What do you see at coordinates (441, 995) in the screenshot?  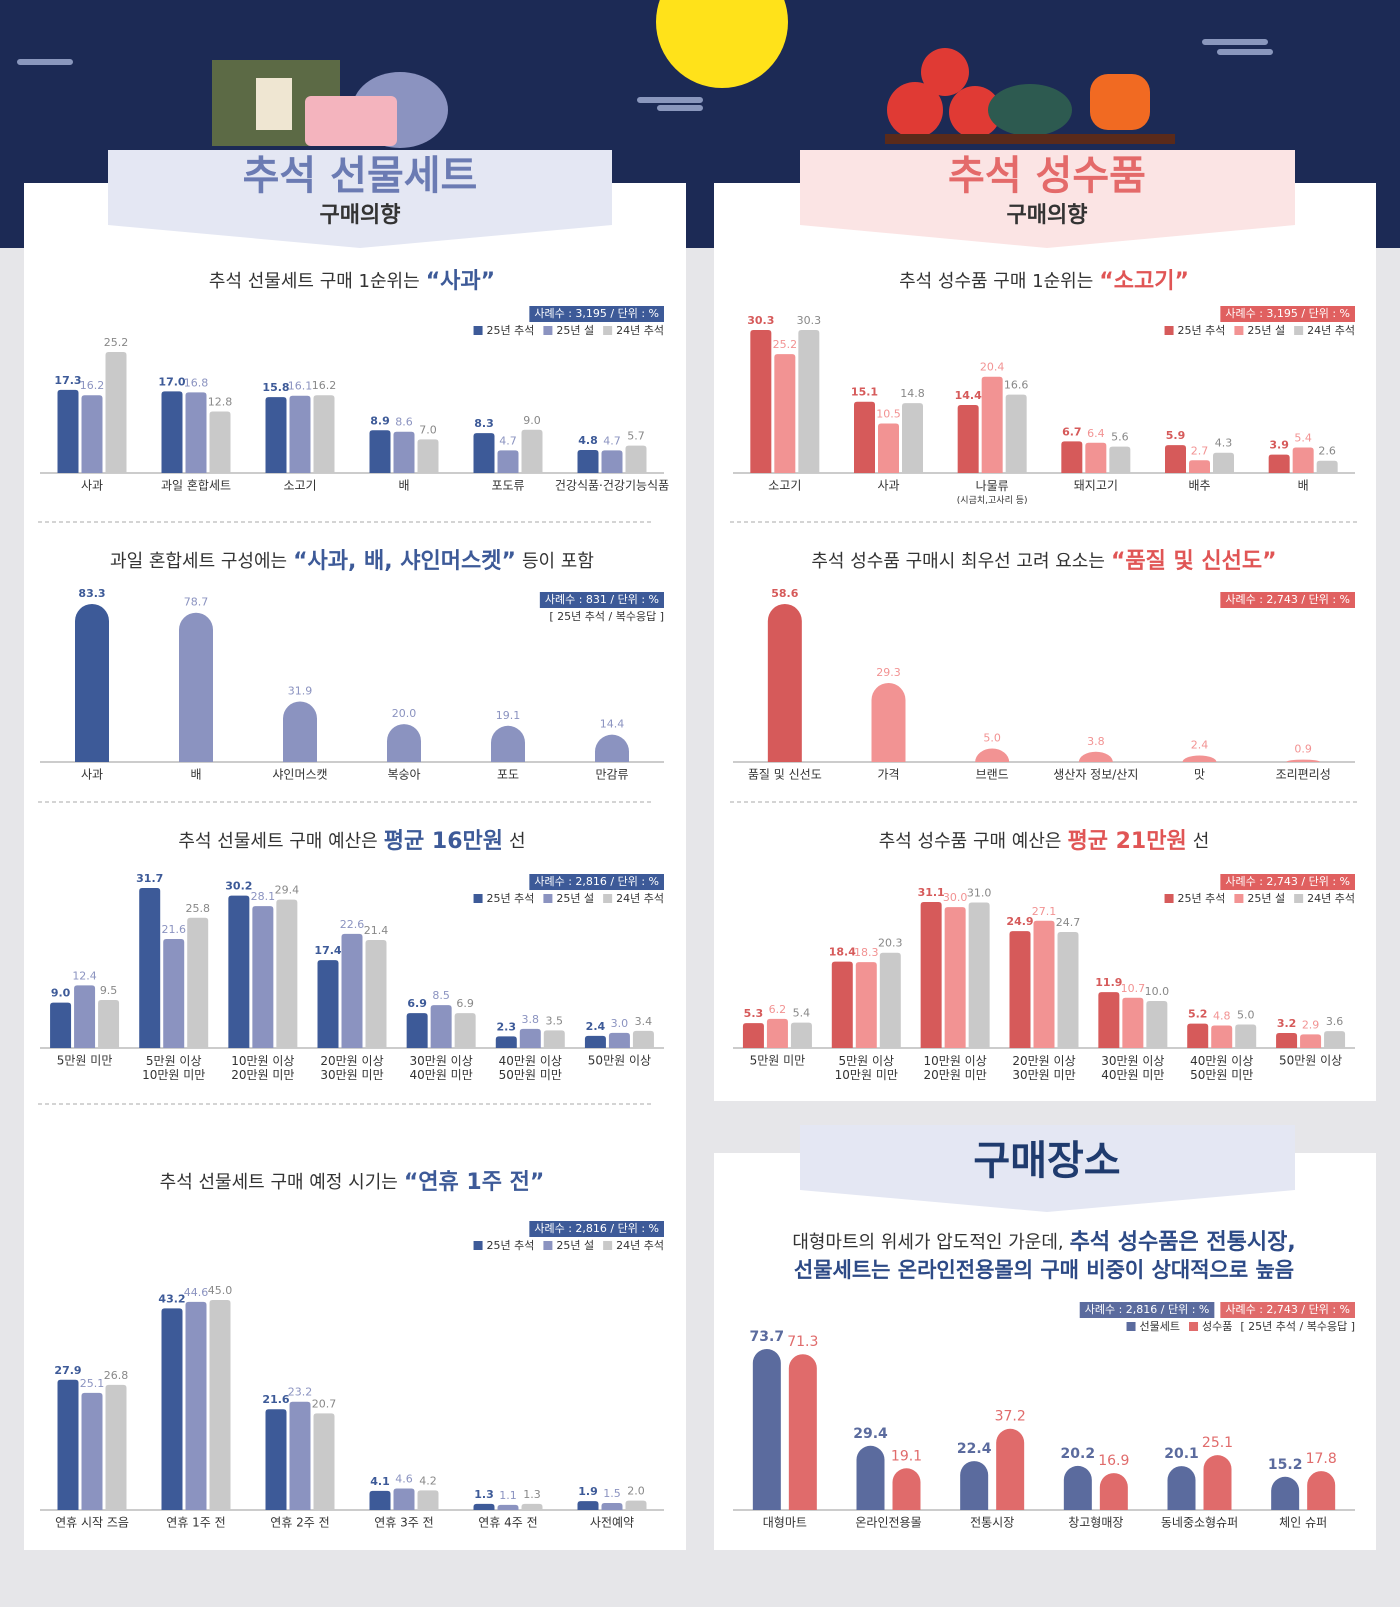 I see `value-label: 8.5` at bounding box center [441, 995].